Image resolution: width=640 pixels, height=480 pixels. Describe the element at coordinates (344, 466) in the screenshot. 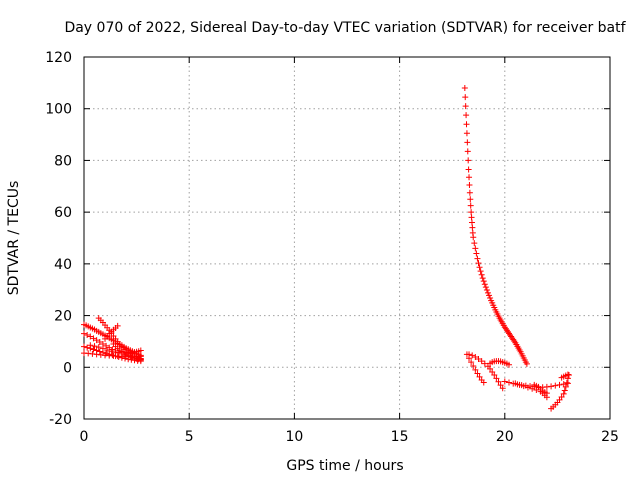

I see `x-axis-label: GPS time / hours` at that location.